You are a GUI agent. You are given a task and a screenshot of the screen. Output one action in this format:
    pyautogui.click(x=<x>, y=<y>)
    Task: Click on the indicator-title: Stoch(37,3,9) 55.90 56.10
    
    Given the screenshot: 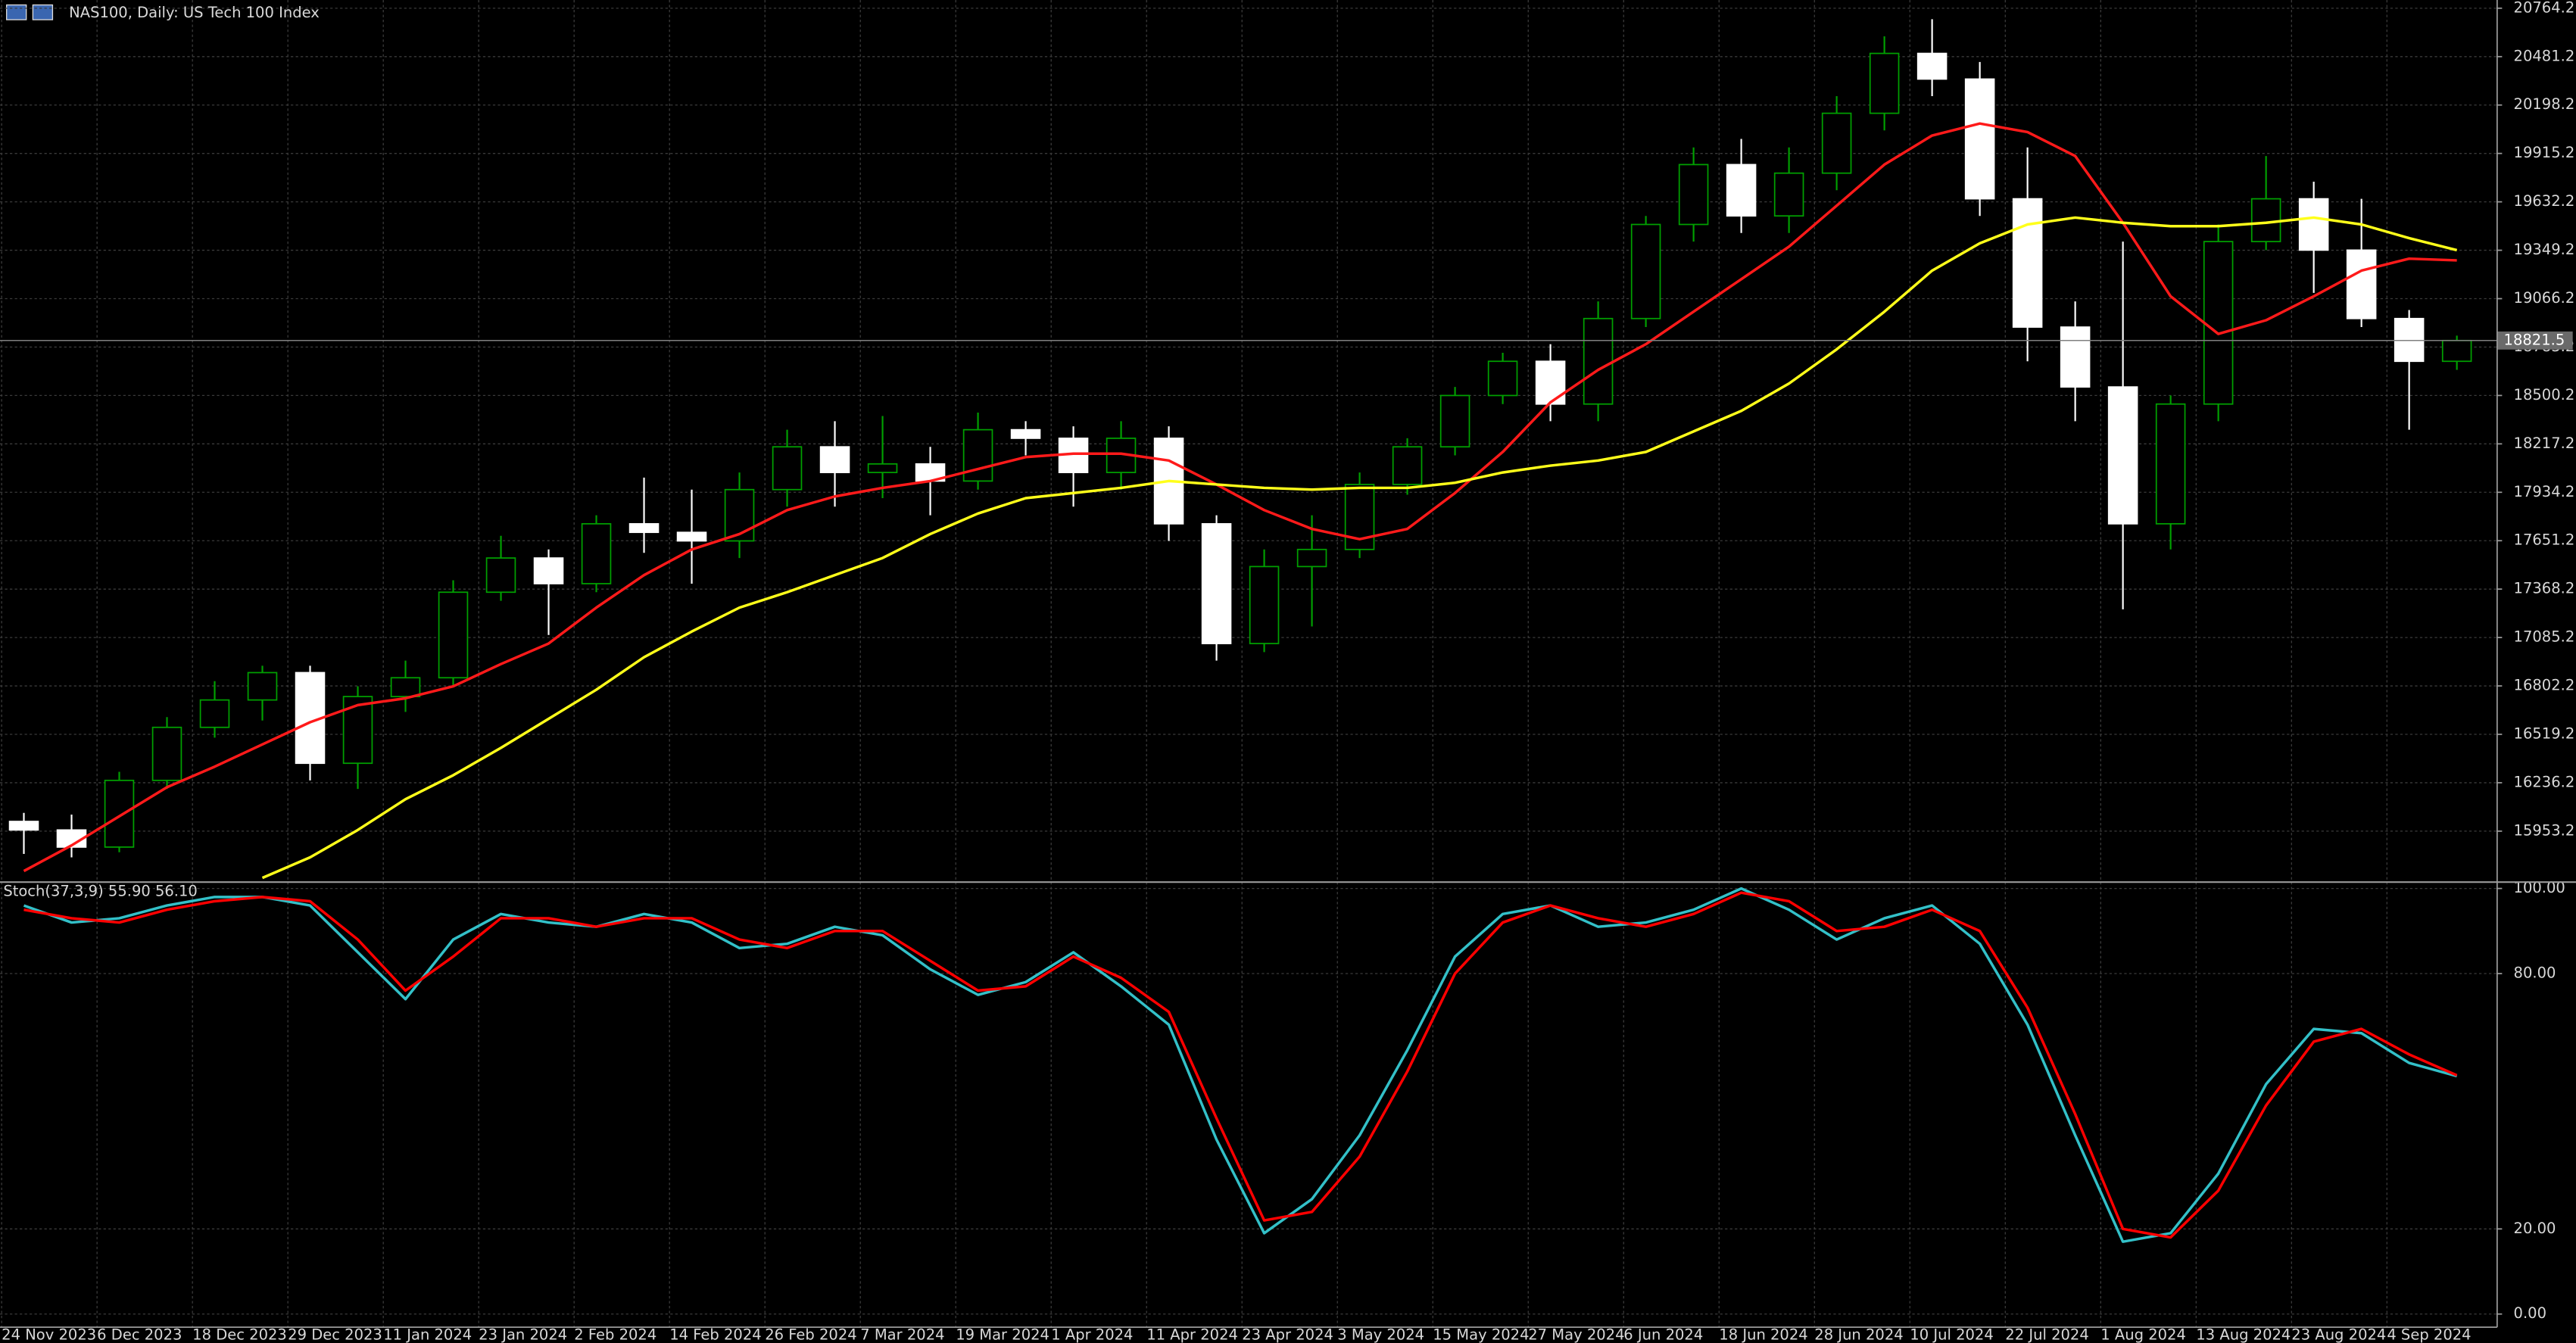 What is the action you would take?
    pyautogui.click(x=100, y=892)
    